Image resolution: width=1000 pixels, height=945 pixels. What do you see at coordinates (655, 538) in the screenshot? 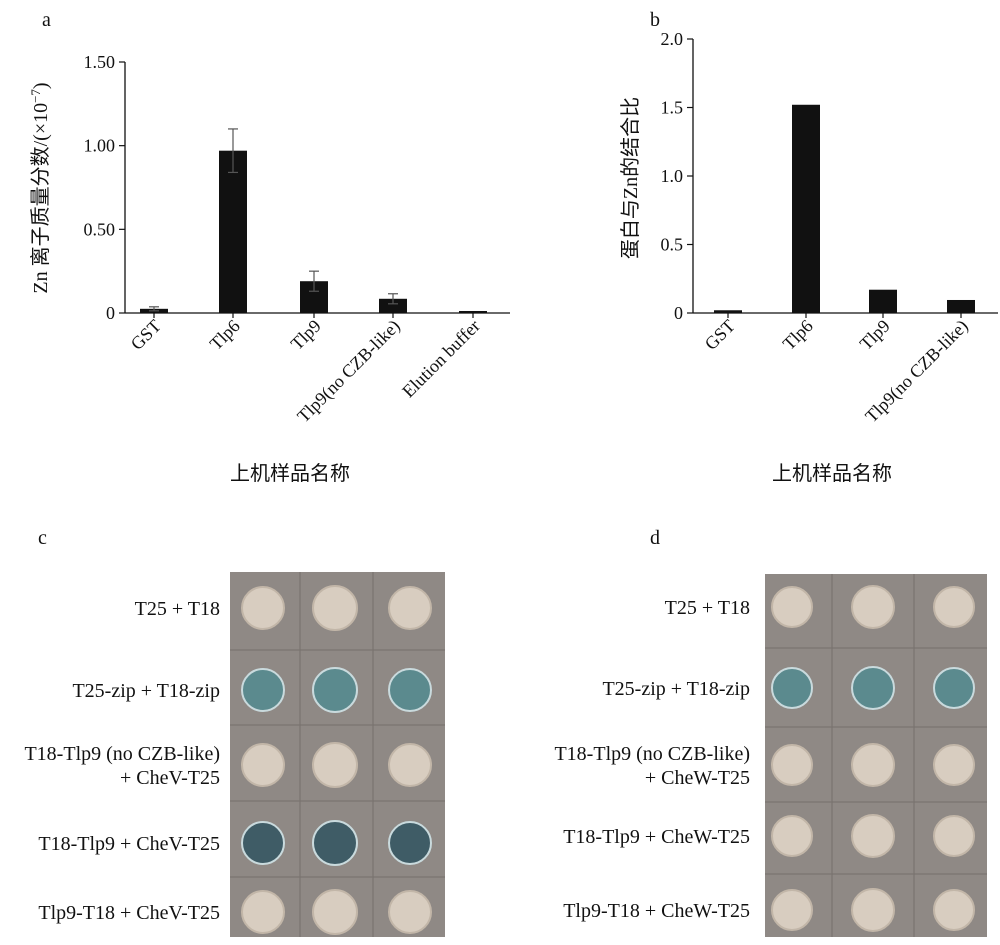
I see `panel-d-letter: d` at bounding box center [655, 538].